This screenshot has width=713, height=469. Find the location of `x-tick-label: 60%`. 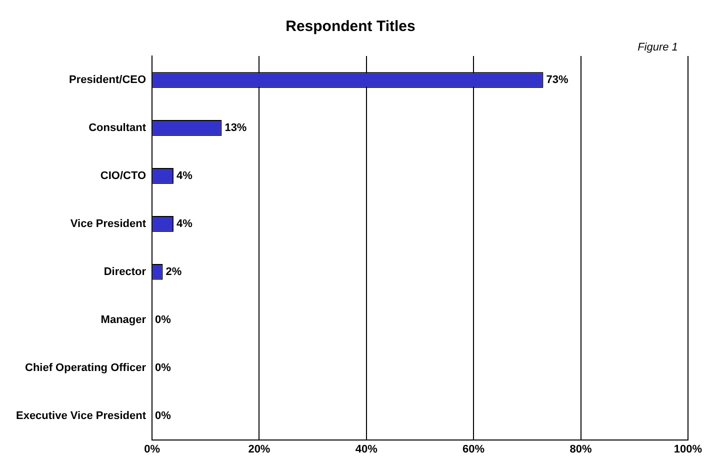

x-tick-label: 60% is located at coordinates (473, 449).